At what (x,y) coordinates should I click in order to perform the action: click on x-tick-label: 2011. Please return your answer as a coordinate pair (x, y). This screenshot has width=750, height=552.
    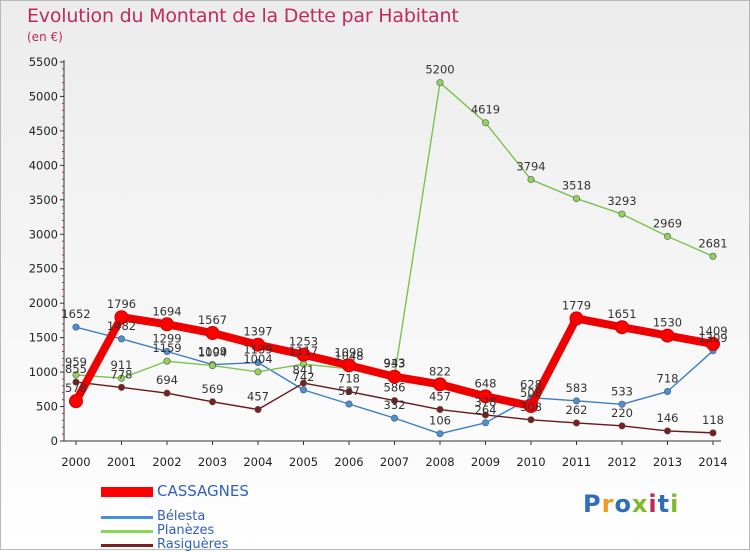
    Looking at the image, I should click on (576, 462).